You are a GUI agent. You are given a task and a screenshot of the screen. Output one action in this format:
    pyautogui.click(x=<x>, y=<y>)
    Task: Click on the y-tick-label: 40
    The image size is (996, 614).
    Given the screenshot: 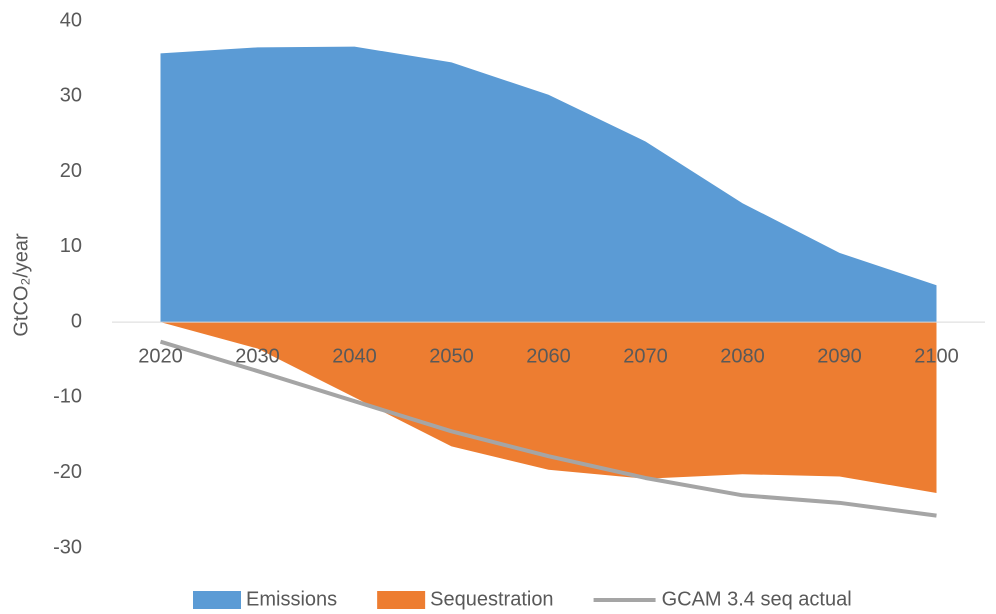 What is the action you would take?
    pyautogui.click(x=71, y=20)
    